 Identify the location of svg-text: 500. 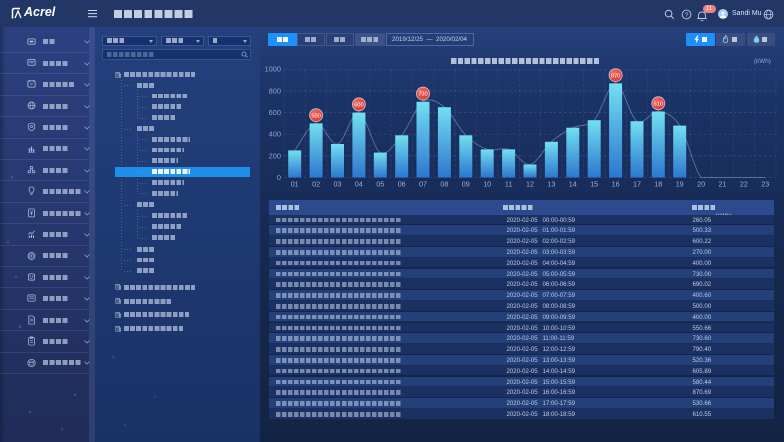
(316, 116).